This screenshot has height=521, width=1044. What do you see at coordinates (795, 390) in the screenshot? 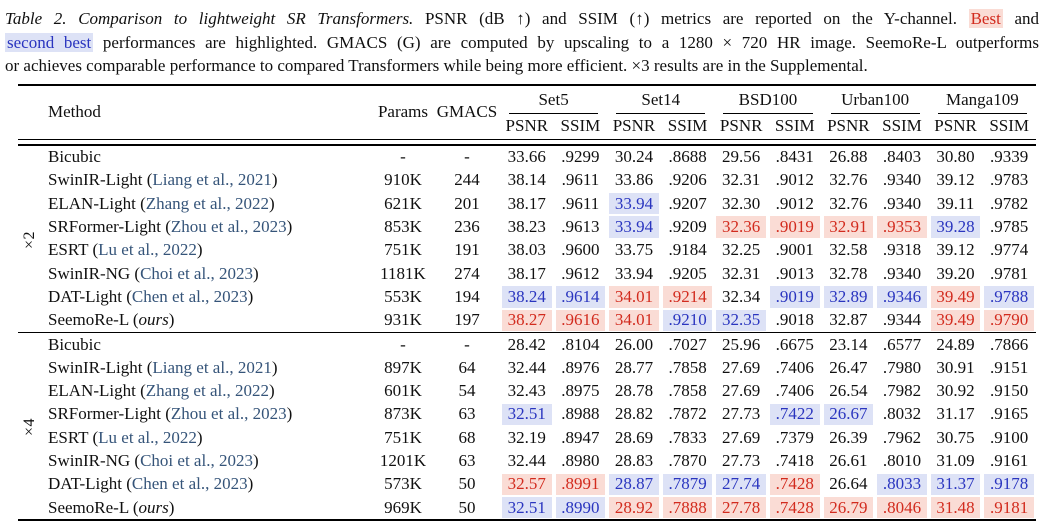
I see `value-cell: .7406` at bounding box center [795, 390].